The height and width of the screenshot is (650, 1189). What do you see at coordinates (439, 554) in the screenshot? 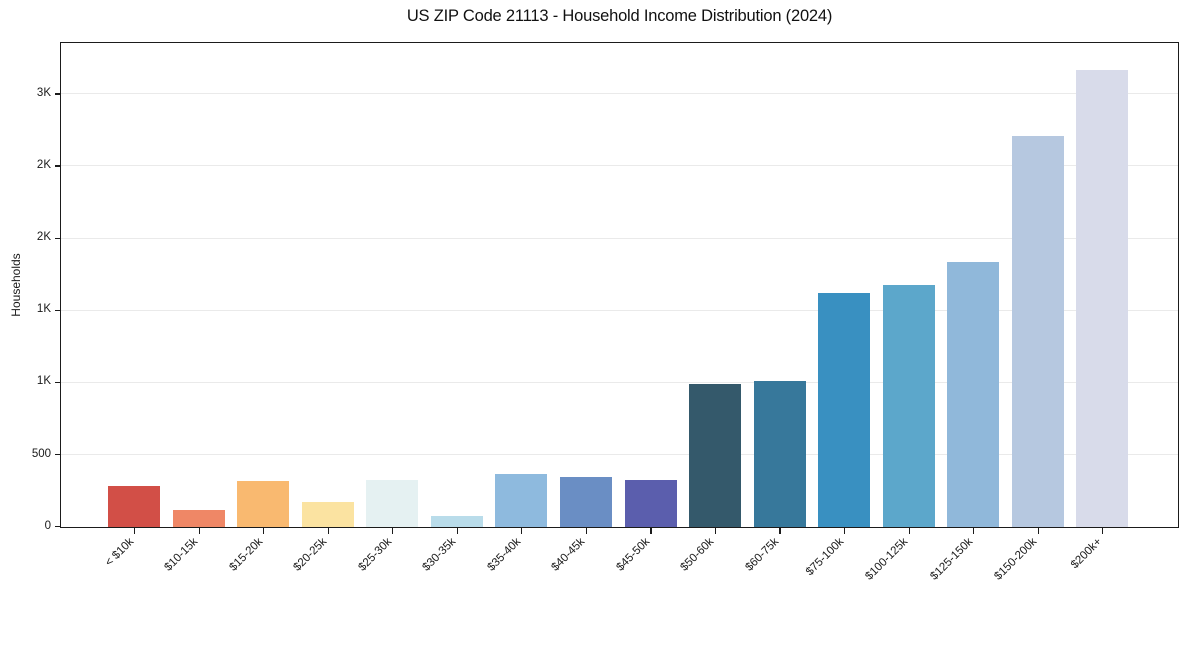
I see `x-tick-label: $30-35k` at bounding box center [439, 554].